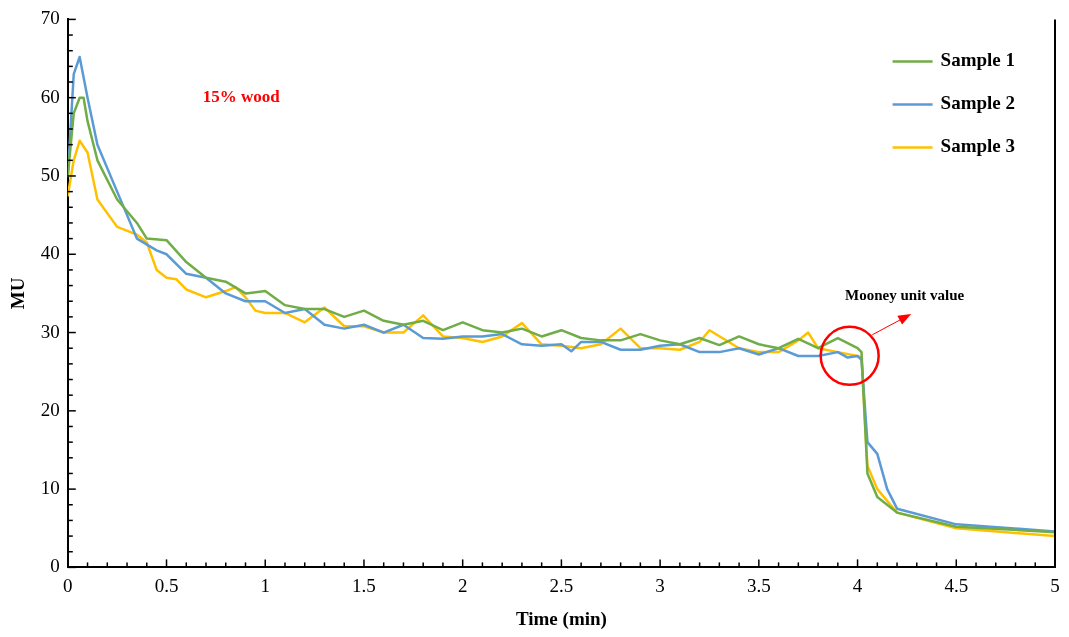  Describe the element at coordinates (50, 488) in the screenshot. I see `y-tick-label: 10` at that location.